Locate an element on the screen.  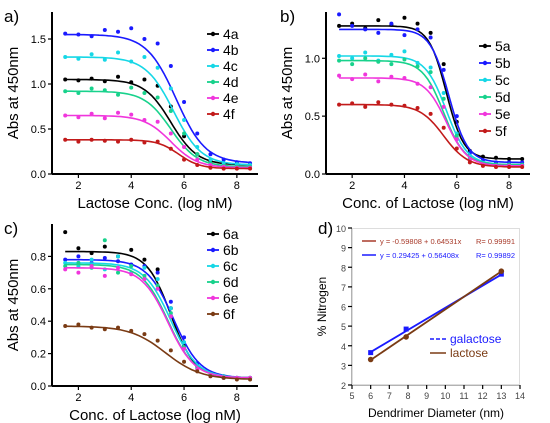
x-tick-label: 4 is located at coordinates (404, 186).